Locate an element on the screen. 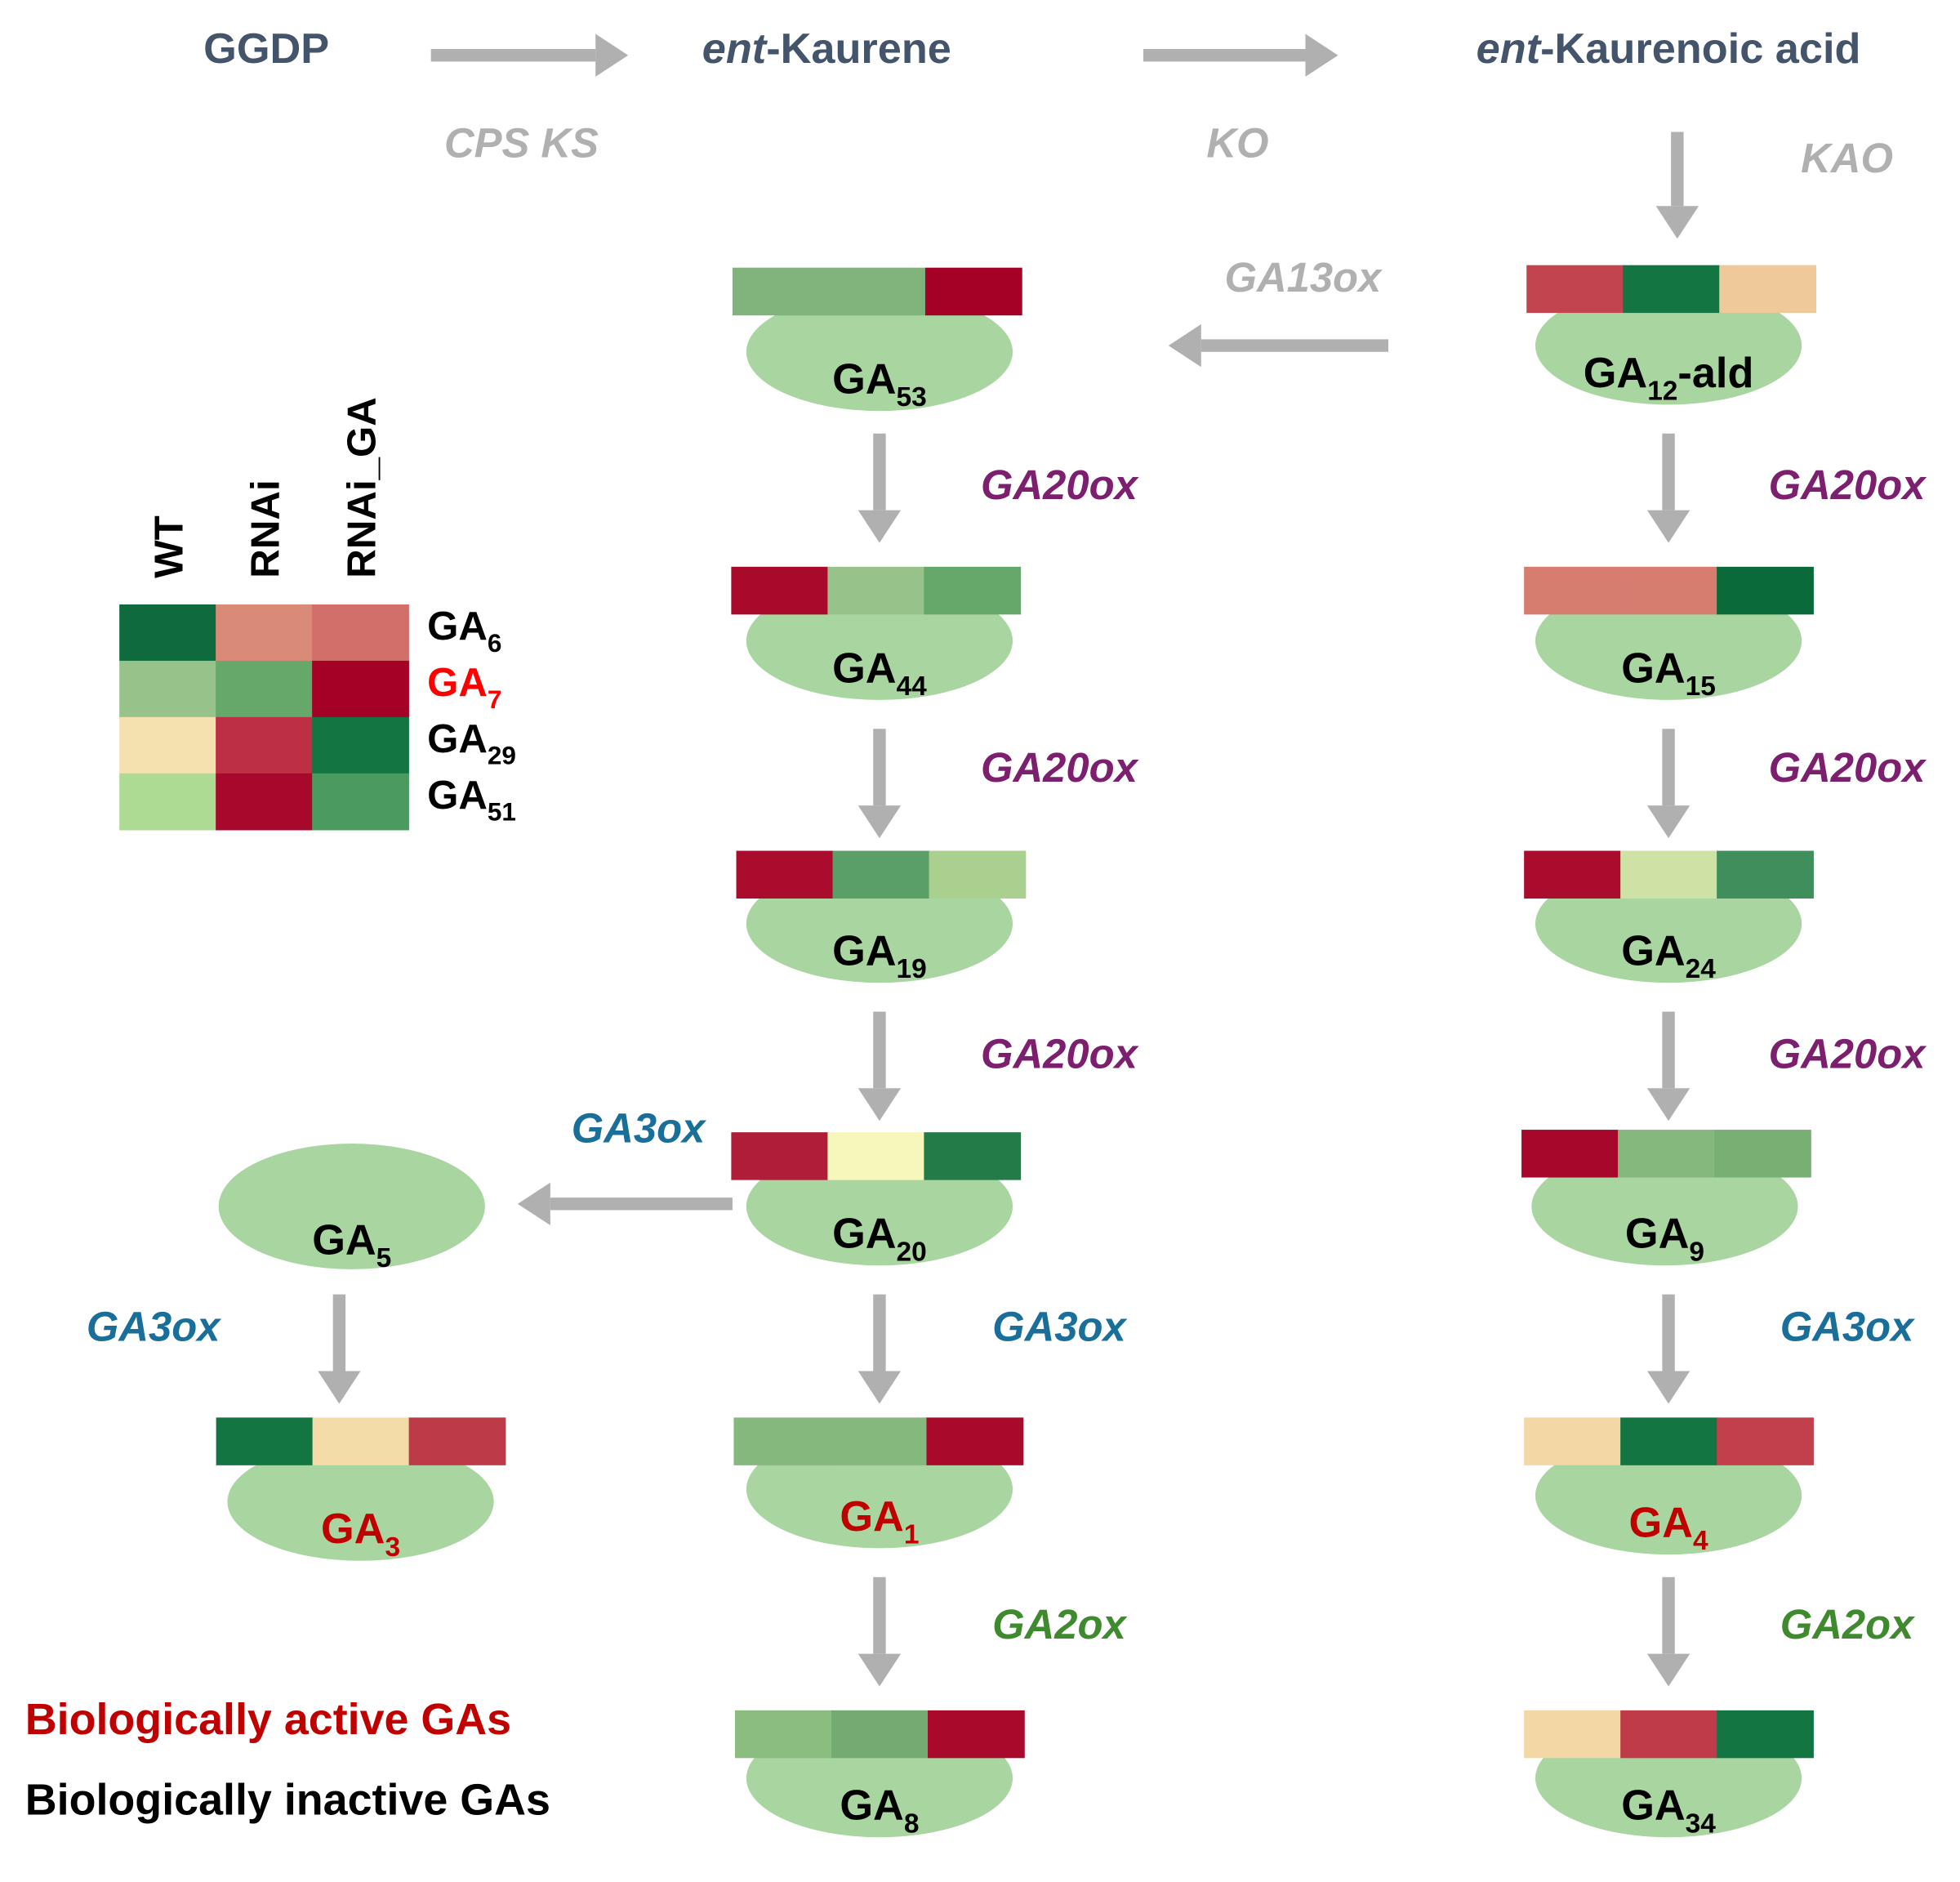 This screenshot has height=1882, width=1960. label-subscript: 24 is located at coordinates (1701, 969).